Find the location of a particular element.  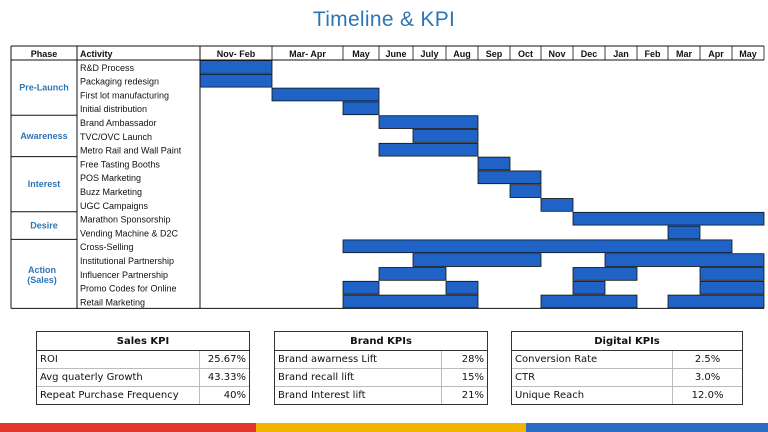

phase-header: Phase is located at coordinates (44, 54).